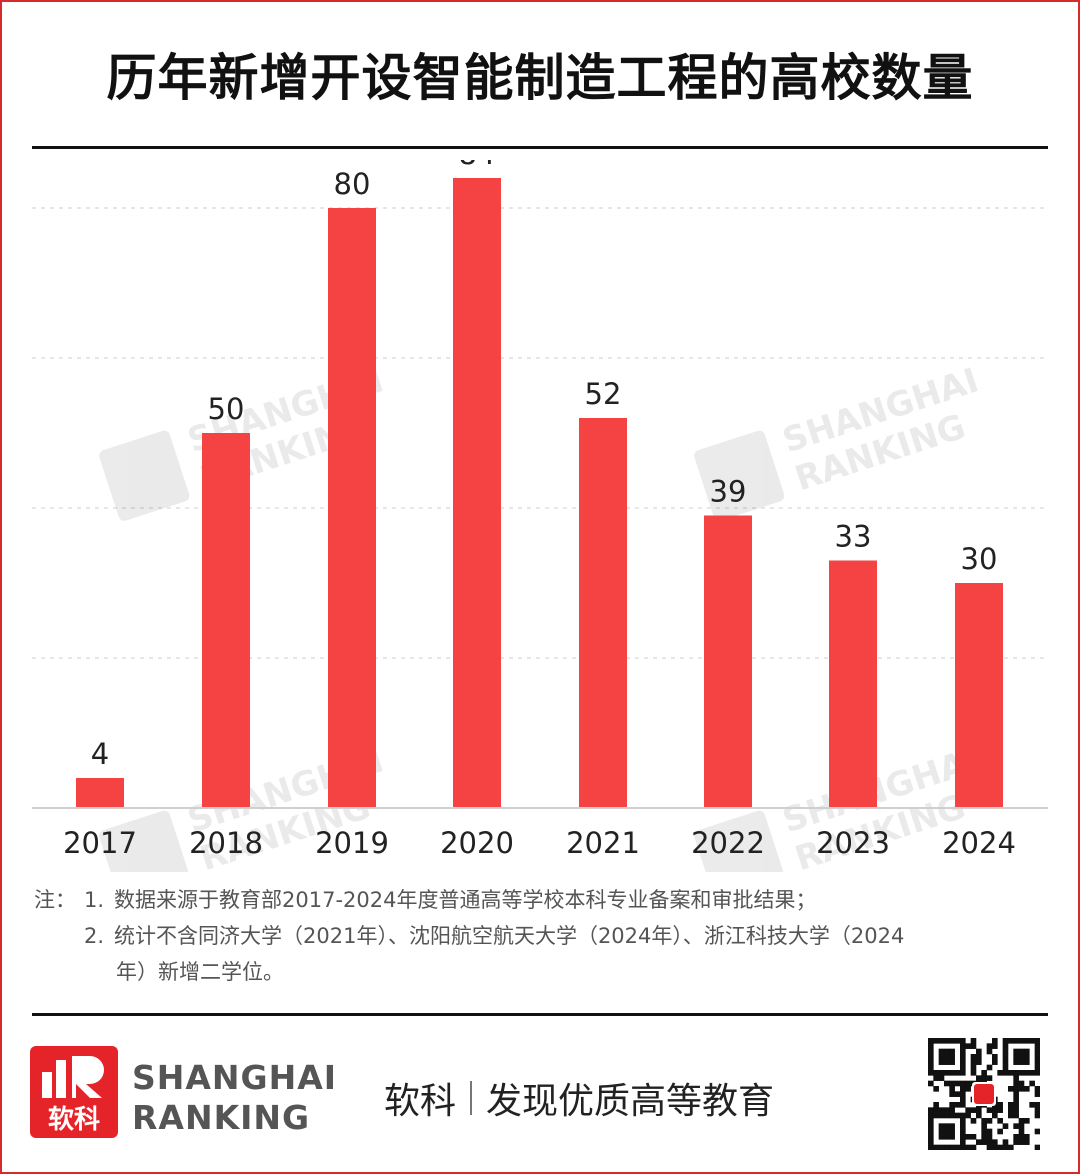  I want to click on data-label-2018: 50, so click(226, 409).